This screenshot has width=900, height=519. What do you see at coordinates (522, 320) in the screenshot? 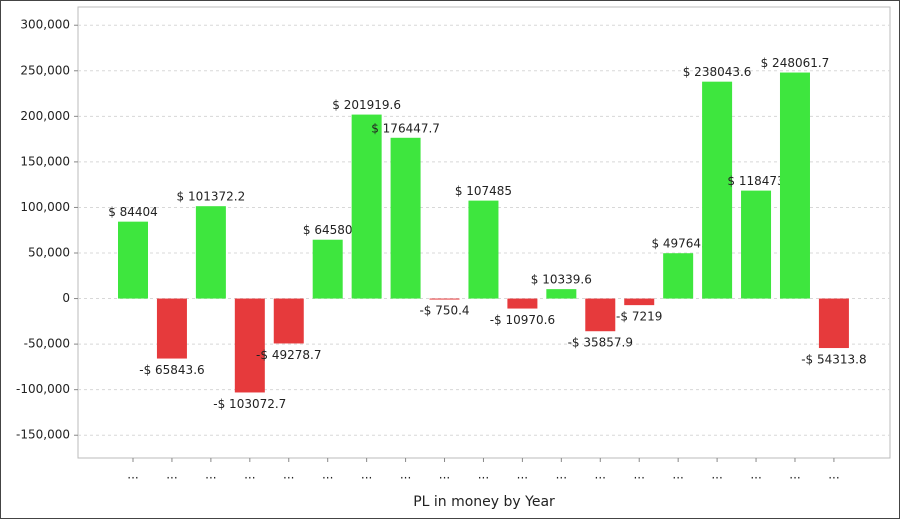
I see `value-label: -$ 10970.6` at bounding box center [522, 320].